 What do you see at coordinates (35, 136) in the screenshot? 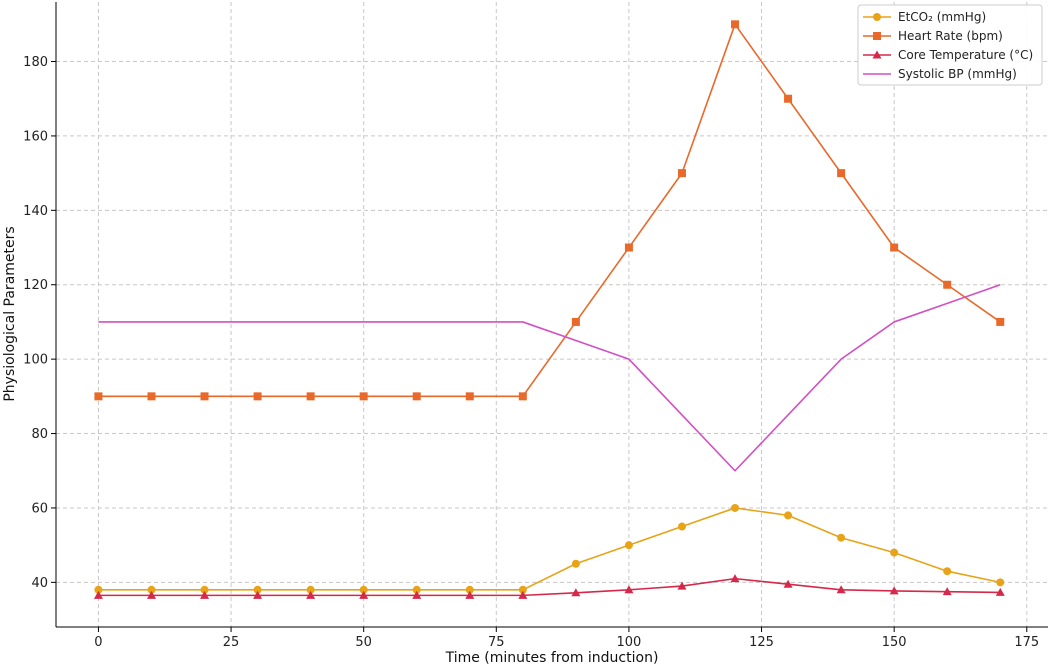
I see `y-tick-label: 160` at bounding box center [35, 136].